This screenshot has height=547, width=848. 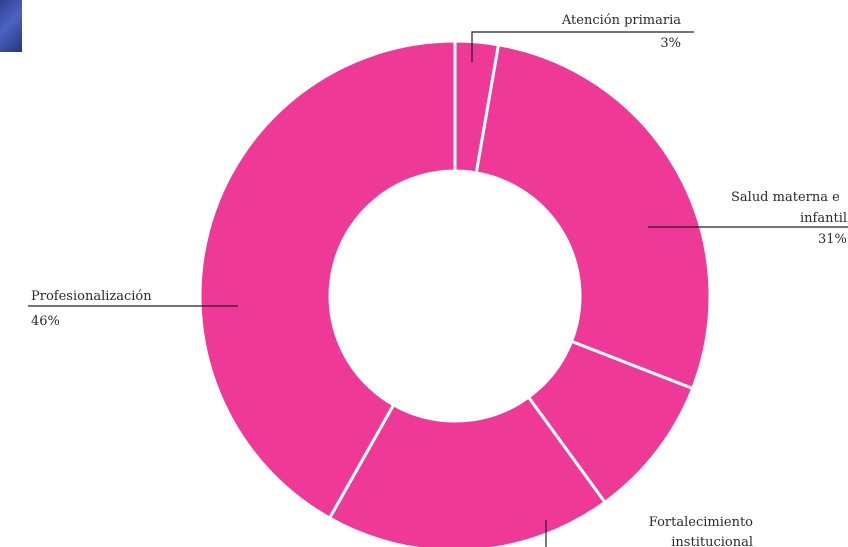 I want to click on label-salud-materna-line1: Salud materna e, so click(x=785, y=197).